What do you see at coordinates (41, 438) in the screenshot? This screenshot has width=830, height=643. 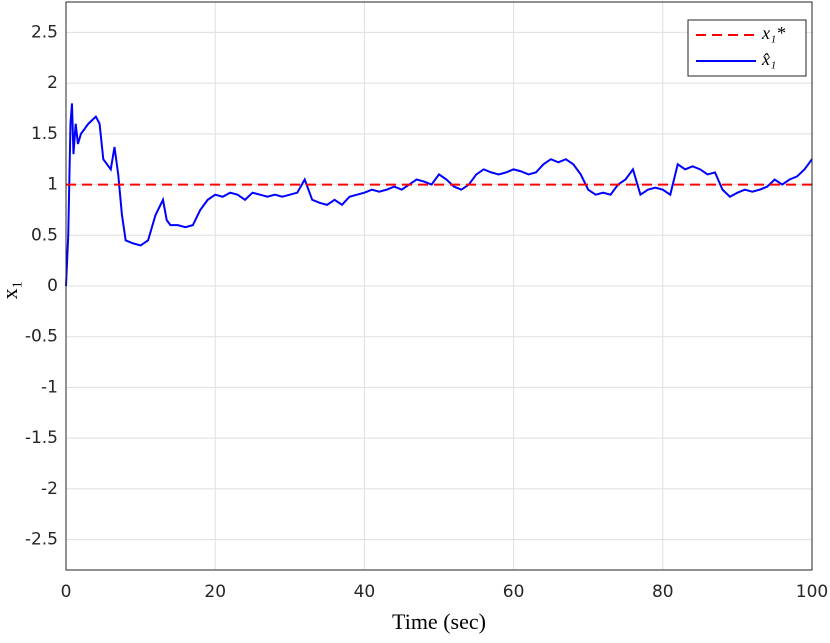 I see `y-tick-label: -1.5` at bounding box center [41, 438].